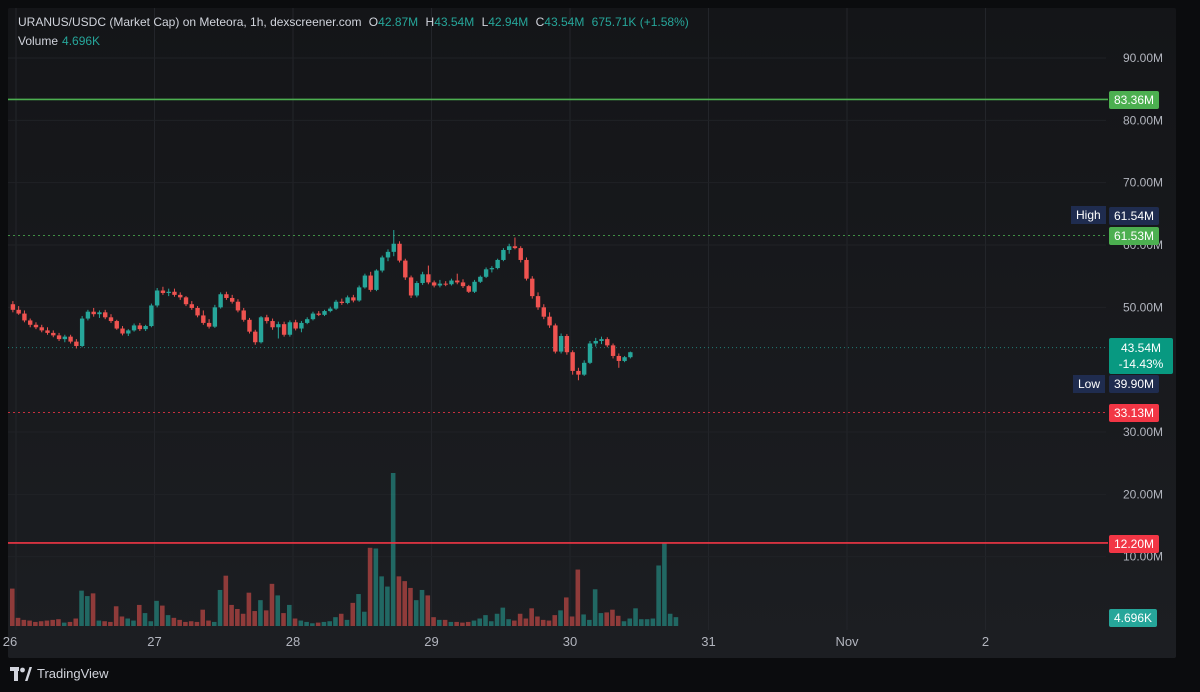 This screenshot has width=1200, height=692. Describe the element at coordinates (1134, 544) in the screenshot. I see `level-tag-12: 12.20M` at that location.